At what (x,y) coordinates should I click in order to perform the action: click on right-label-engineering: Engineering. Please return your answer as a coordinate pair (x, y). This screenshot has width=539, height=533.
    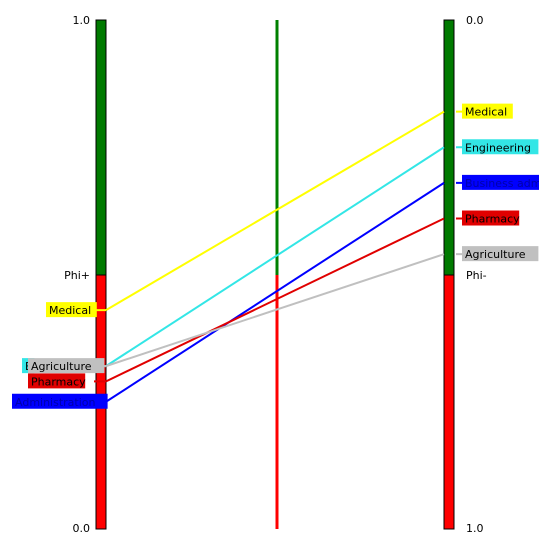
    Looking at the image, I should click on (498, 147).